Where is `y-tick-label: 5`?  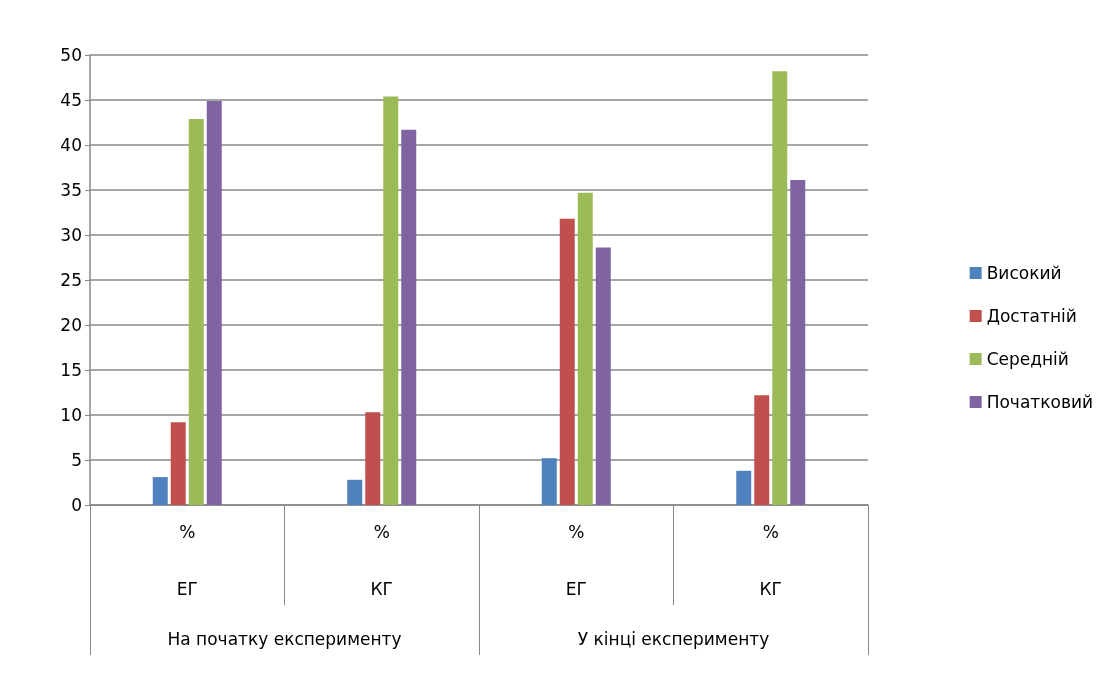
y-tick-label: 5 is located at coordinates (76, 460).